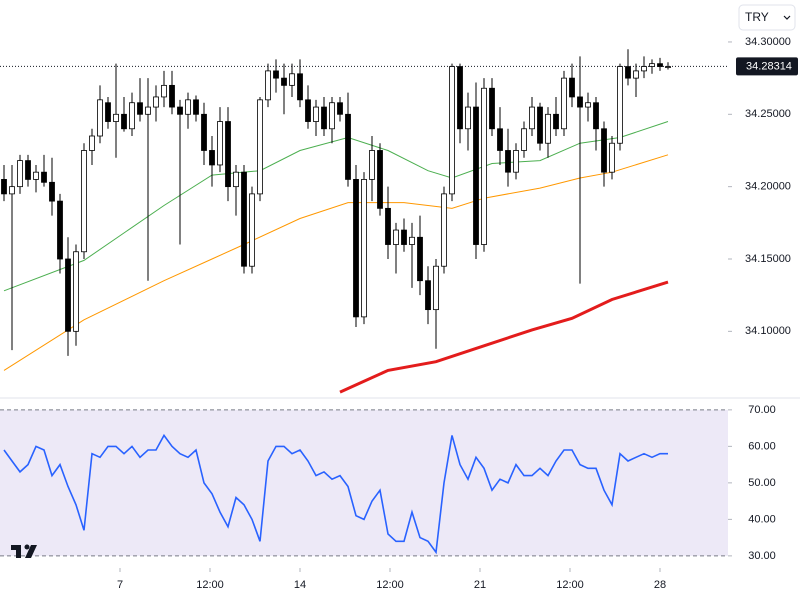  What do you see at coordinates (768, 187) in the screenshot?
I see `y-tick-label: 34.20000` at bounding box center [768, 187].